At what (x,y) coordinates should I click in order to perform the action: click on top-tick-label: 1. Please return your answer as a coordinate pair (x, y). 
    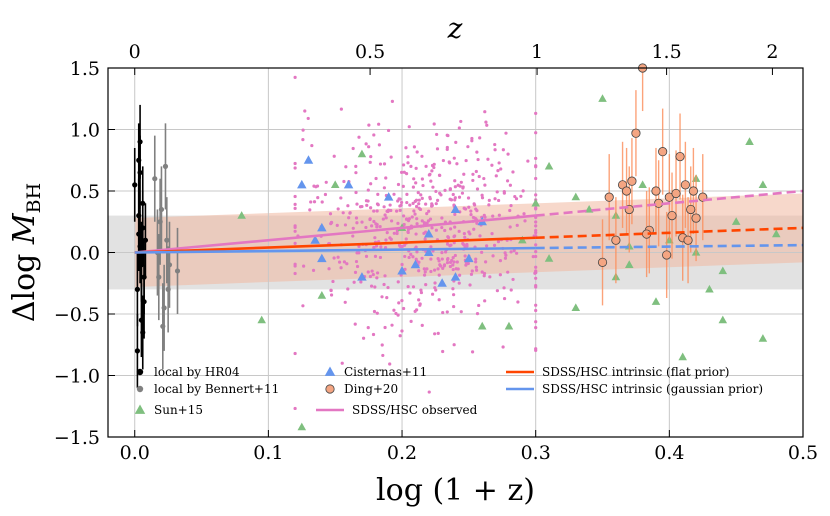
    Looking at the image, I should click on (537, 52).